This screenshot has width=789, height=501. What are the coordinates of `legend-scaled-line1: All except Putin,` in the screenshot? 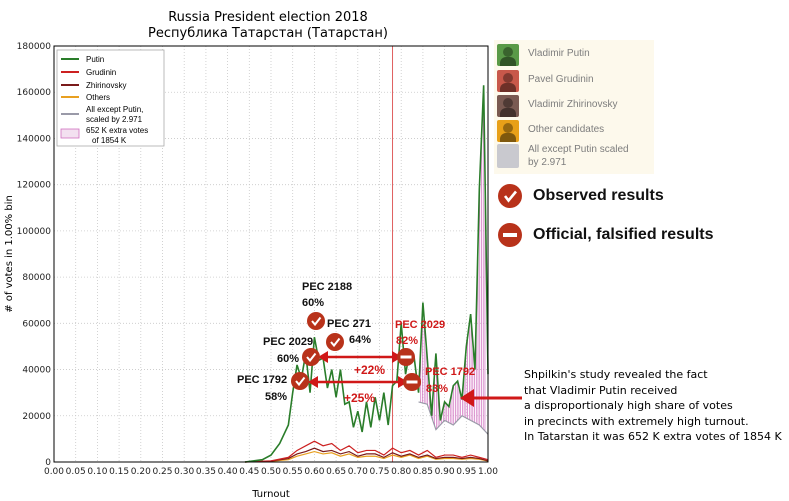 It's located at (114, 109).